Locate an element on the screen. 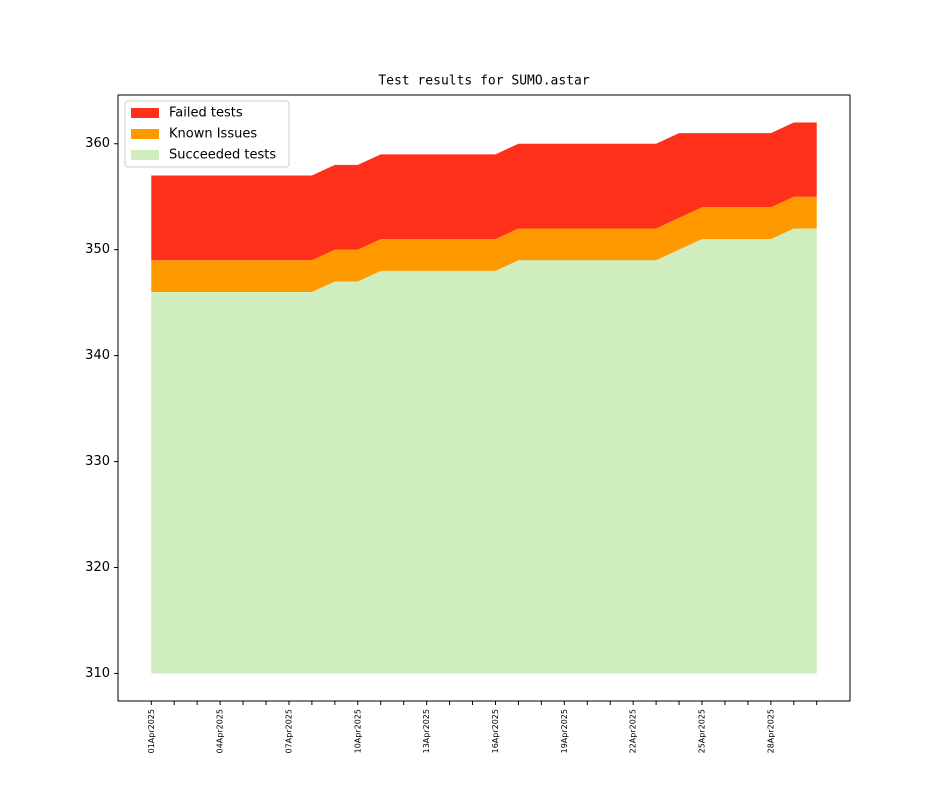 This screenshot has width=944, height=787. legend-label: Succeeded tests is located at coordinates (222, 155).